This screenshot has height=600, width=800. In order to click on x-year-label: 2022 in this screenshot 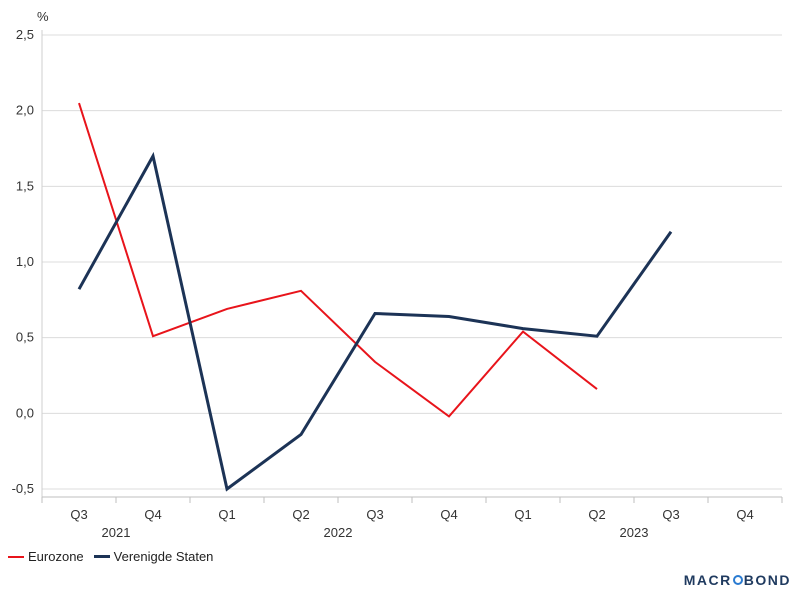, I will do `click(338, 532)`.